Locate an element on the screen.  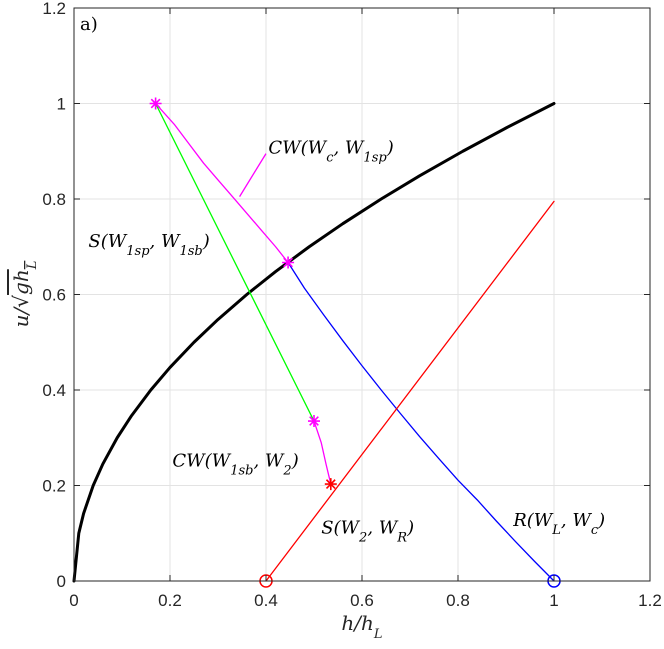
x-tick-label: 1 is located at coordinates (553, 600).